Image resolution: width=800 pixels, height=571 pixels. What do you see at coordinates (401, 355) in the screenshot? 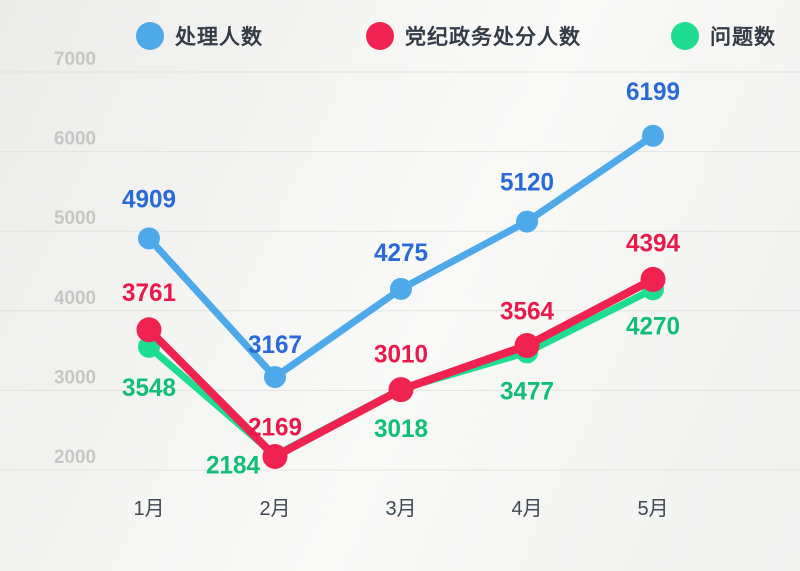
I see `value-label-series1: 3010` at bounding box center [401, 355].